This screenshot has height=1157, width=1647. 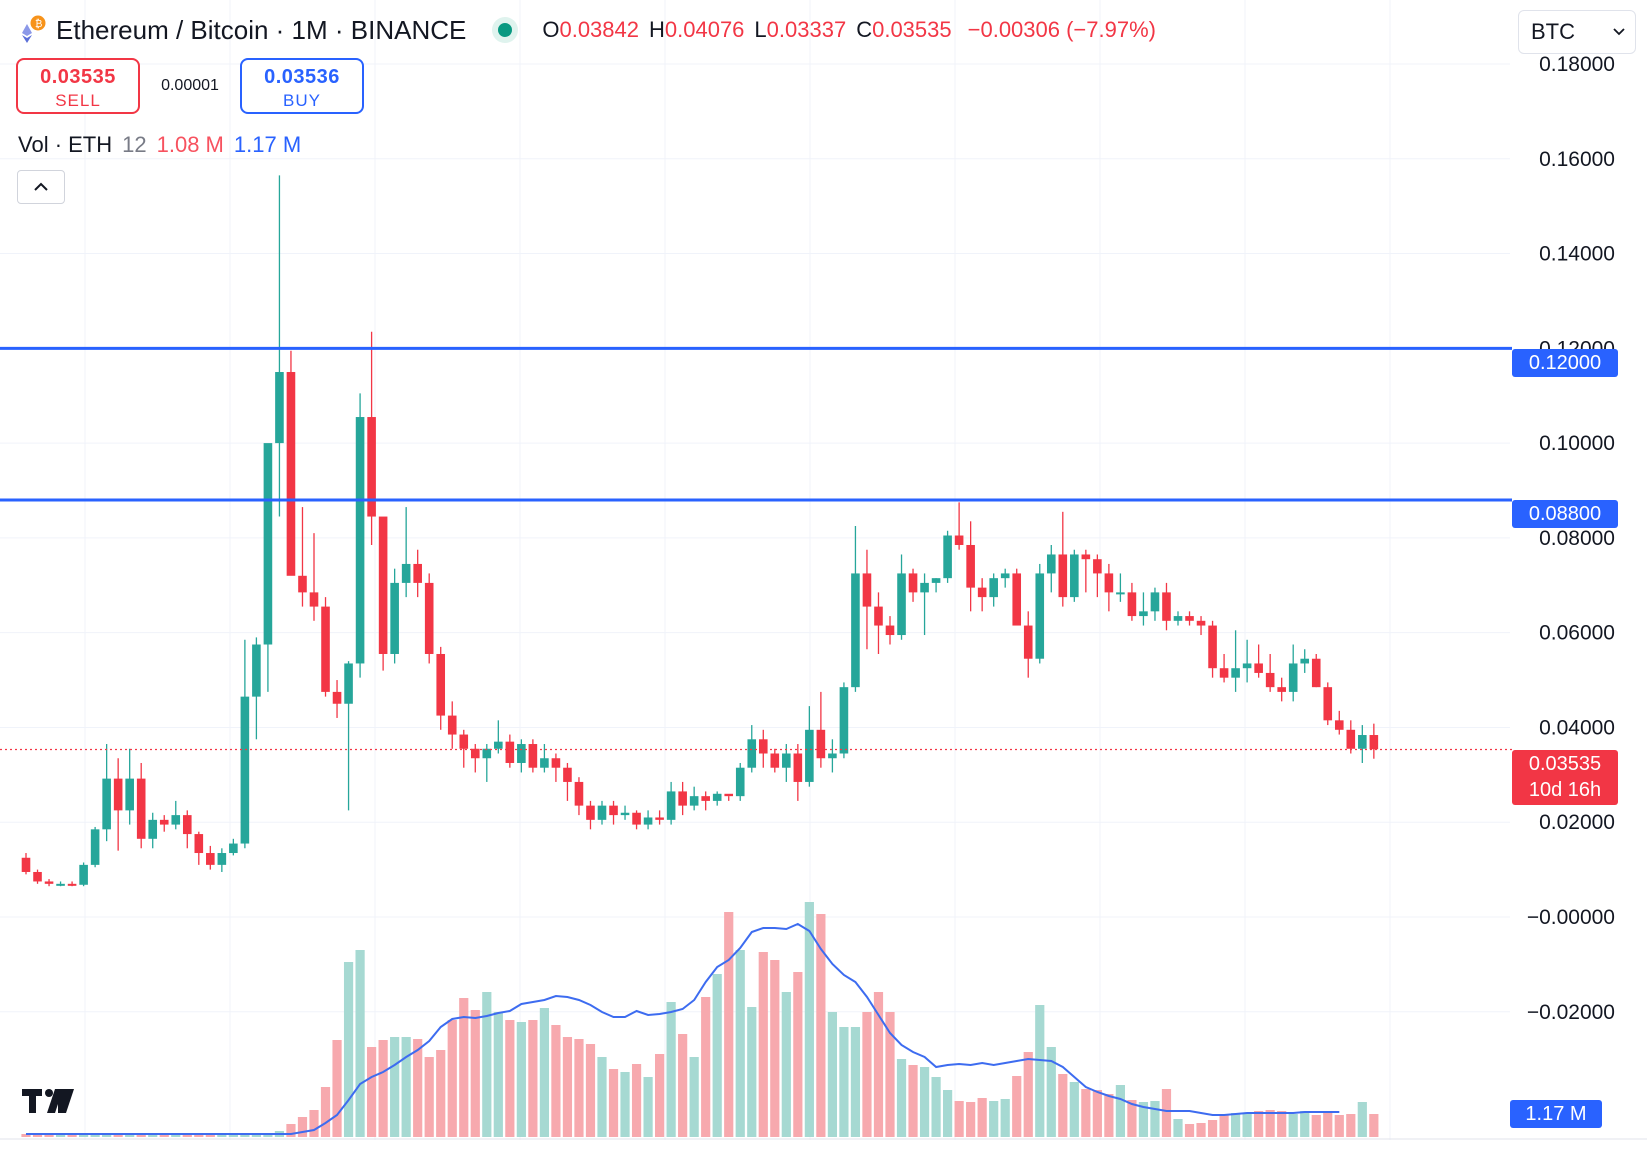 I want to click on buy-button: 0.03536 BUY, so click(x=302, y=86).